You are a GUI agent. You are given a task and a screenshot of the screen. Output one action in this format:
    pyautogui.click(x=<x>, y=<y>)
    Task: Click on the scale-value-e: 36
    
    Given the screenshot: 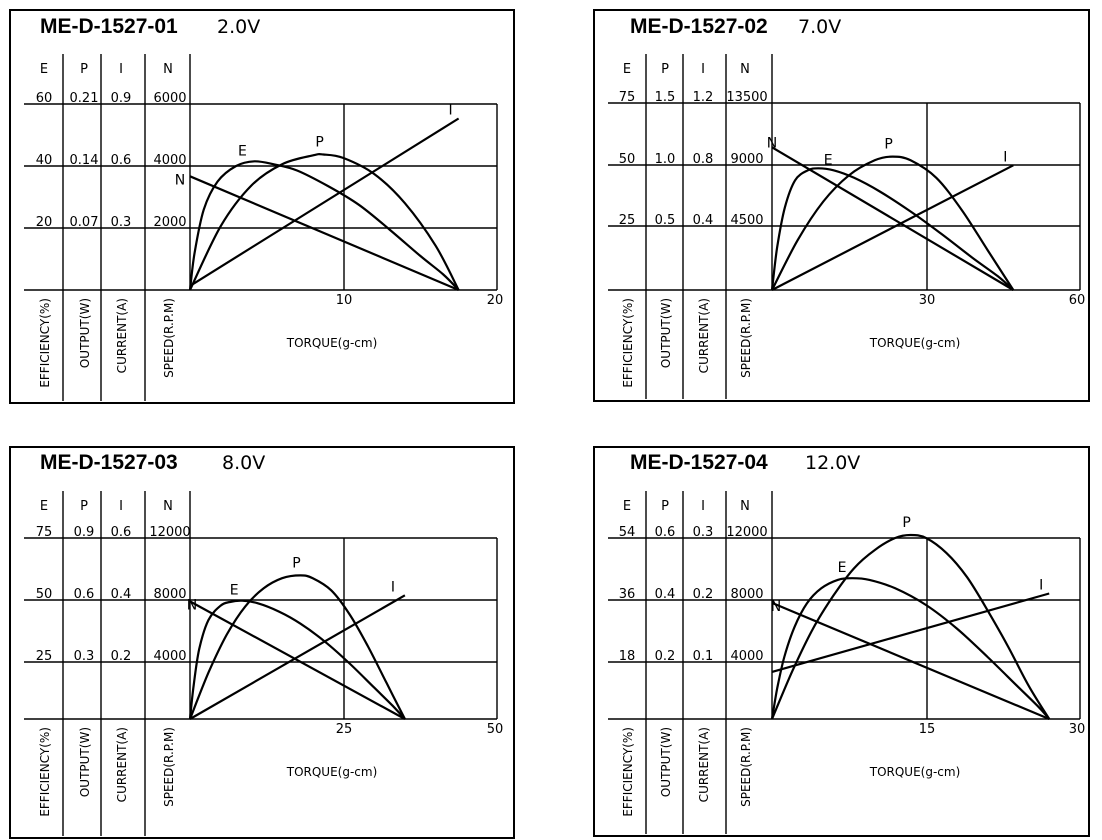 What is the action you would take?
    pyautogui.click(x=627, y=594)
    